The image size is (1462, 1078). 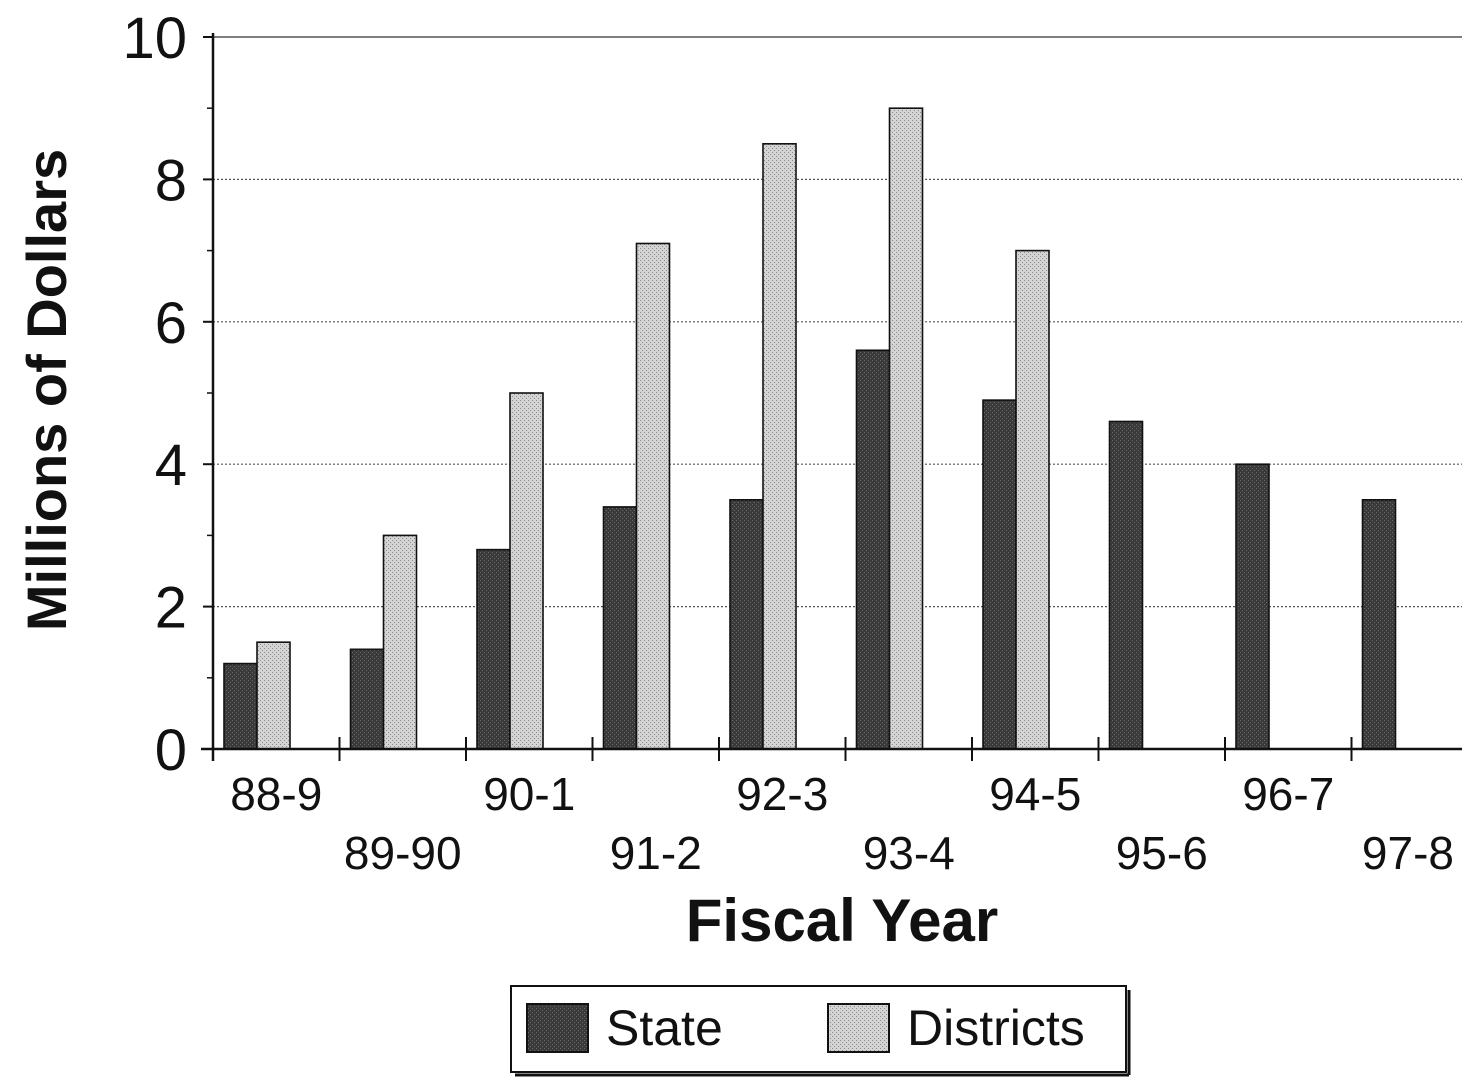 I want to click on y-axis-title: Millions of Dollars, so click(x=46, y=390).